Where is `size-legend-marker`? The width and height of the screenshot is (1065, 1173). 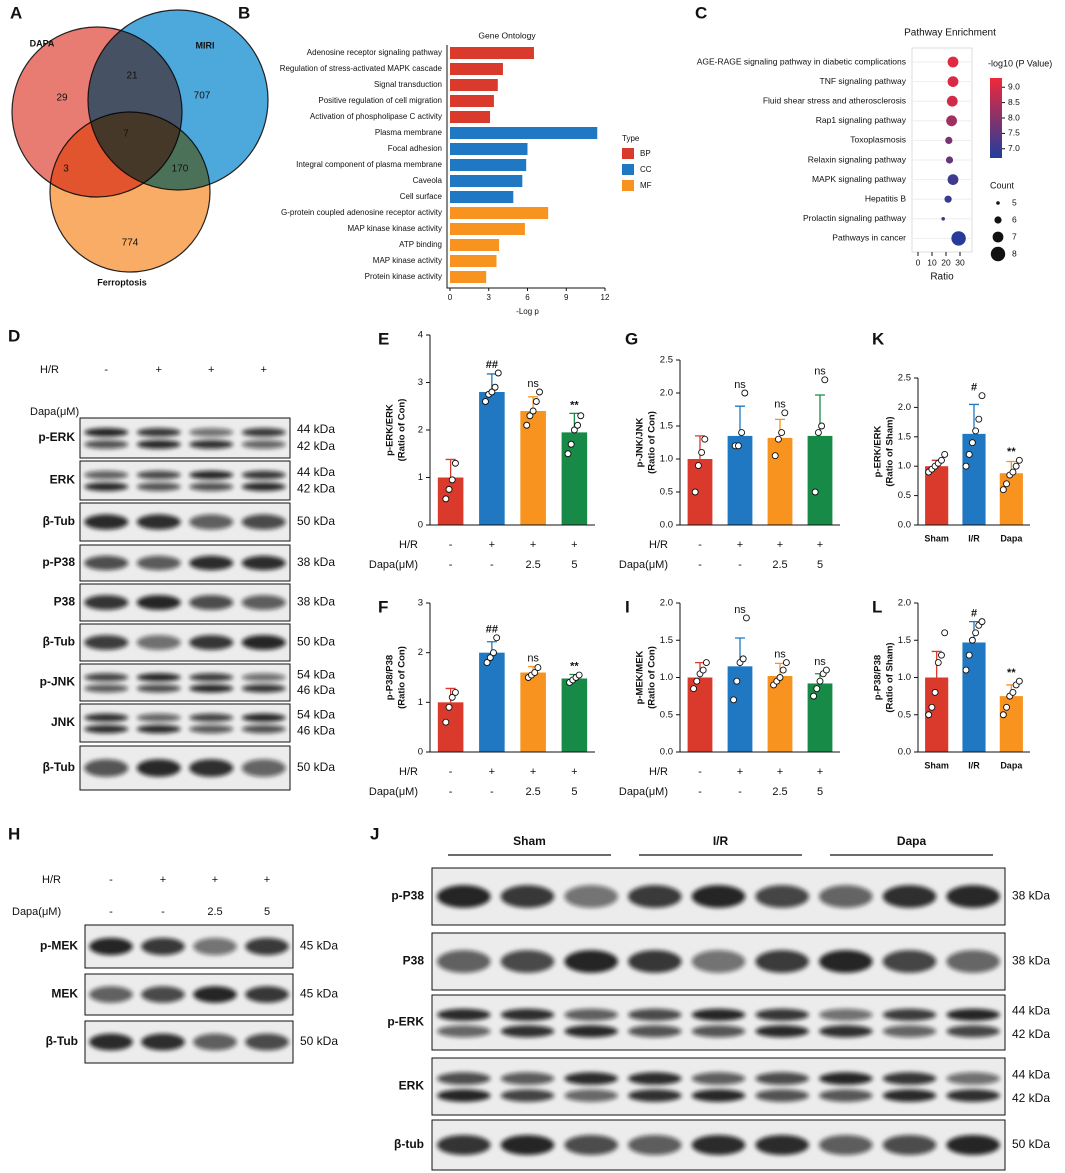
size-legend-marker is located at coordinates (998, 203).